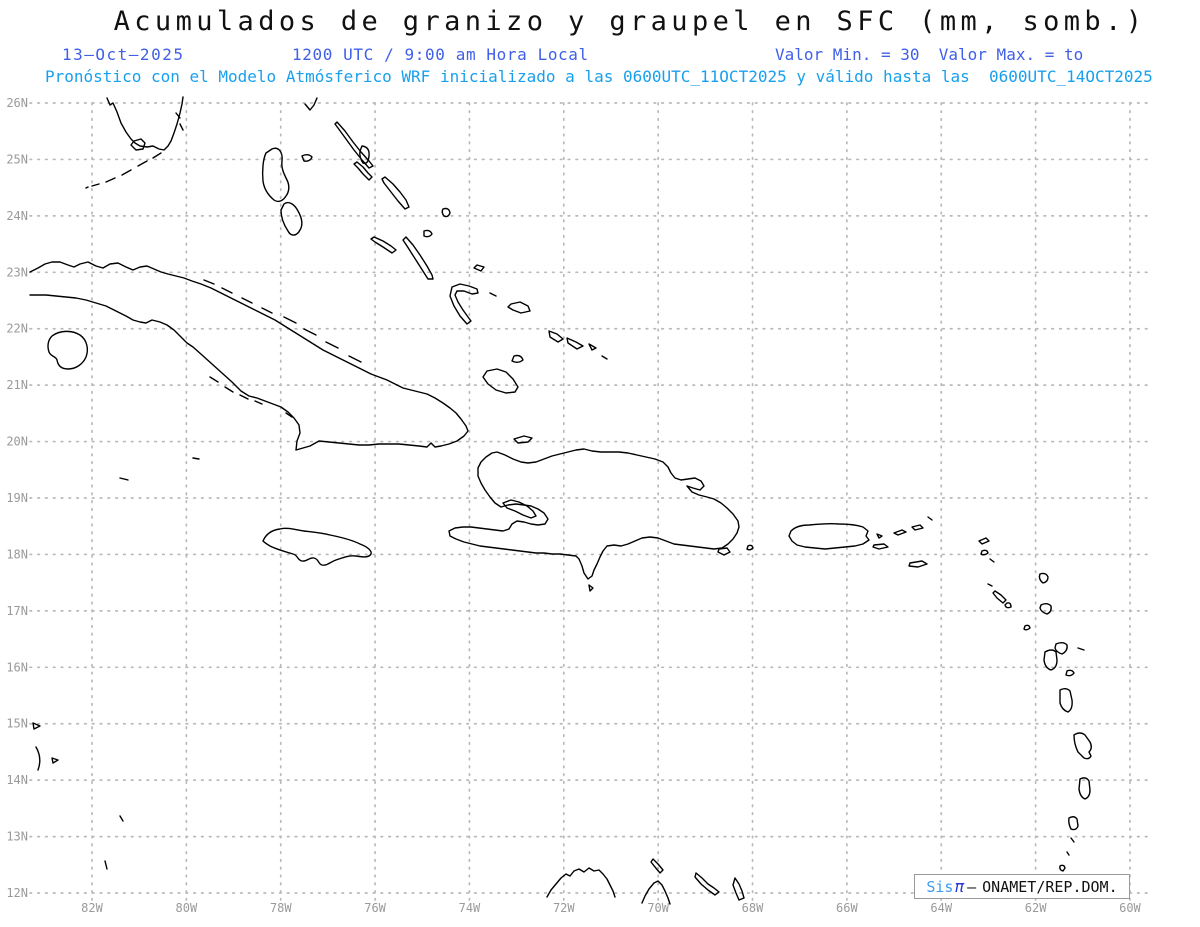 The height and width of the screenshot is (927, 1200). I want to click on lon-tick-label: 80W, so click(187, 908).